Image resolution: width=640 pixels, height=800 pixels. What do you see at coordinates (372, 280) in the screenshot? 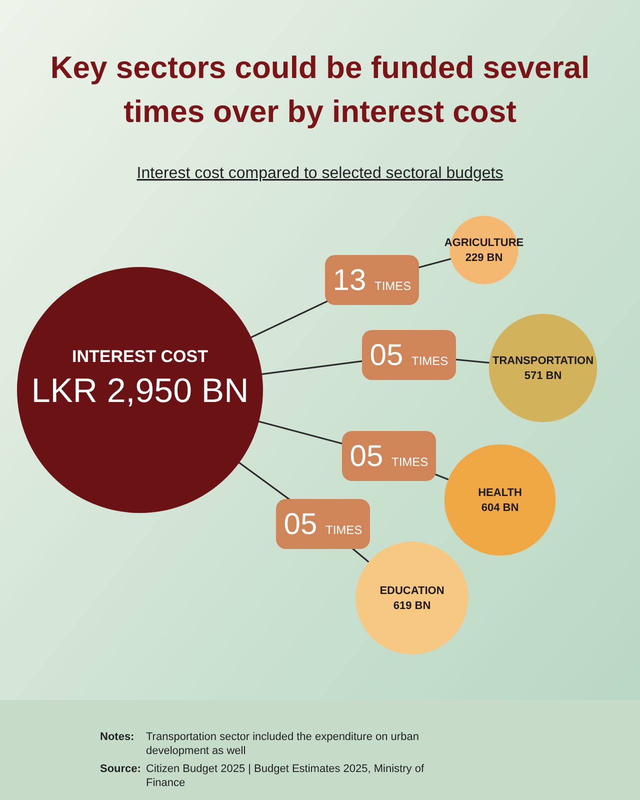
I see `text: 13 TIMES` at bounding box center [372, 280].